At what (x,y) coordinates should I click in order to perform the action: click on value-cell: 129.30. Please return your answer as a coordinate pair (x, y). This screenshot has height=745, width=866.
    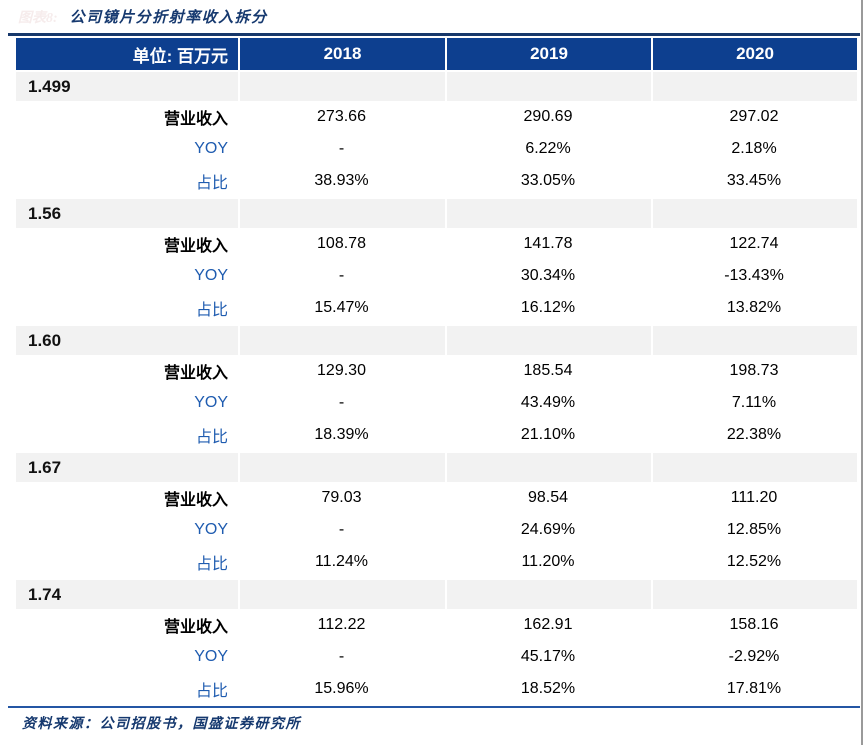
    Looking at the image, I should click on (341, 370).